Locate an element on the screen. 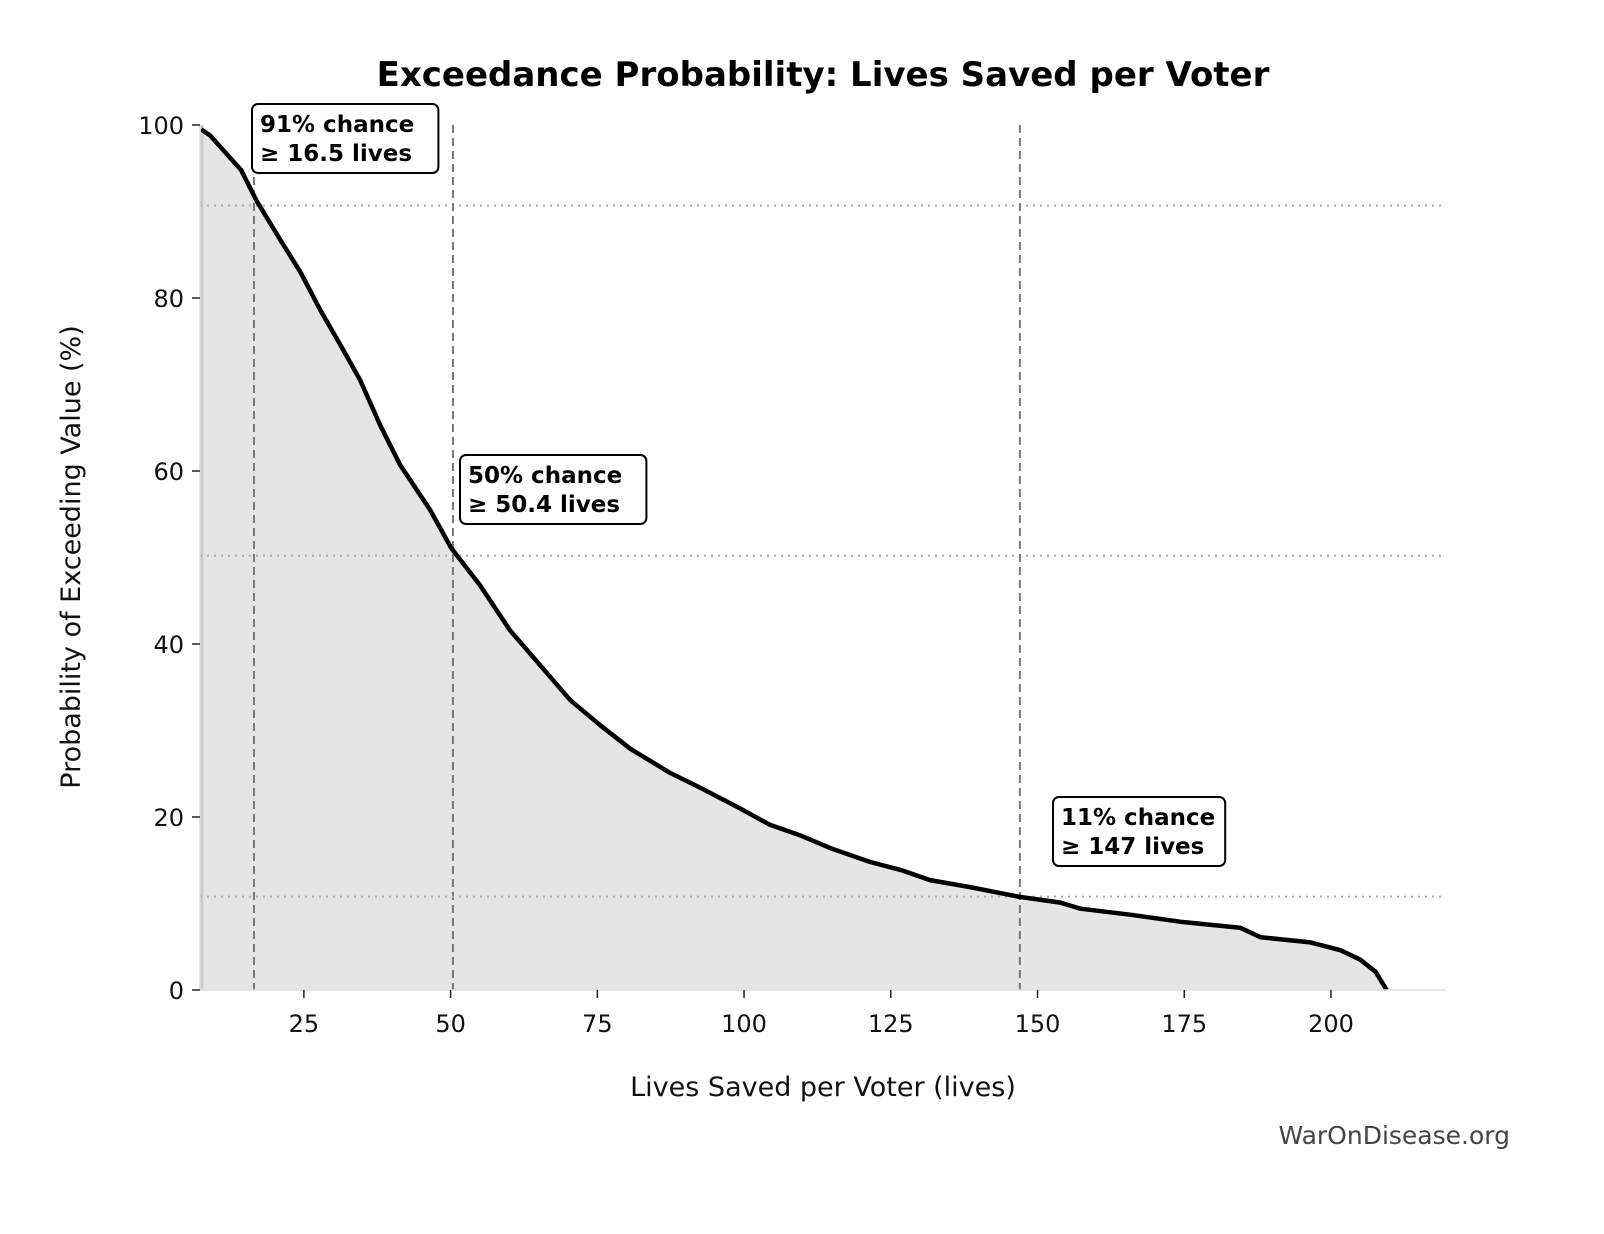 The width and height of the screenshot is (1604, 1234). x-tick-label: 50 is located at coordinates (450, 1024).